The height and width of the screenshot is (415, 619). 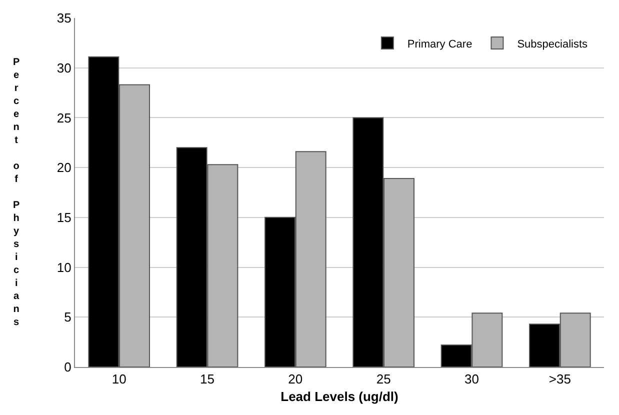 What do you see at coordinates (119, 379) in the screenshot?
I see `x-tick-label: 10` at bounding box center [119, 379].